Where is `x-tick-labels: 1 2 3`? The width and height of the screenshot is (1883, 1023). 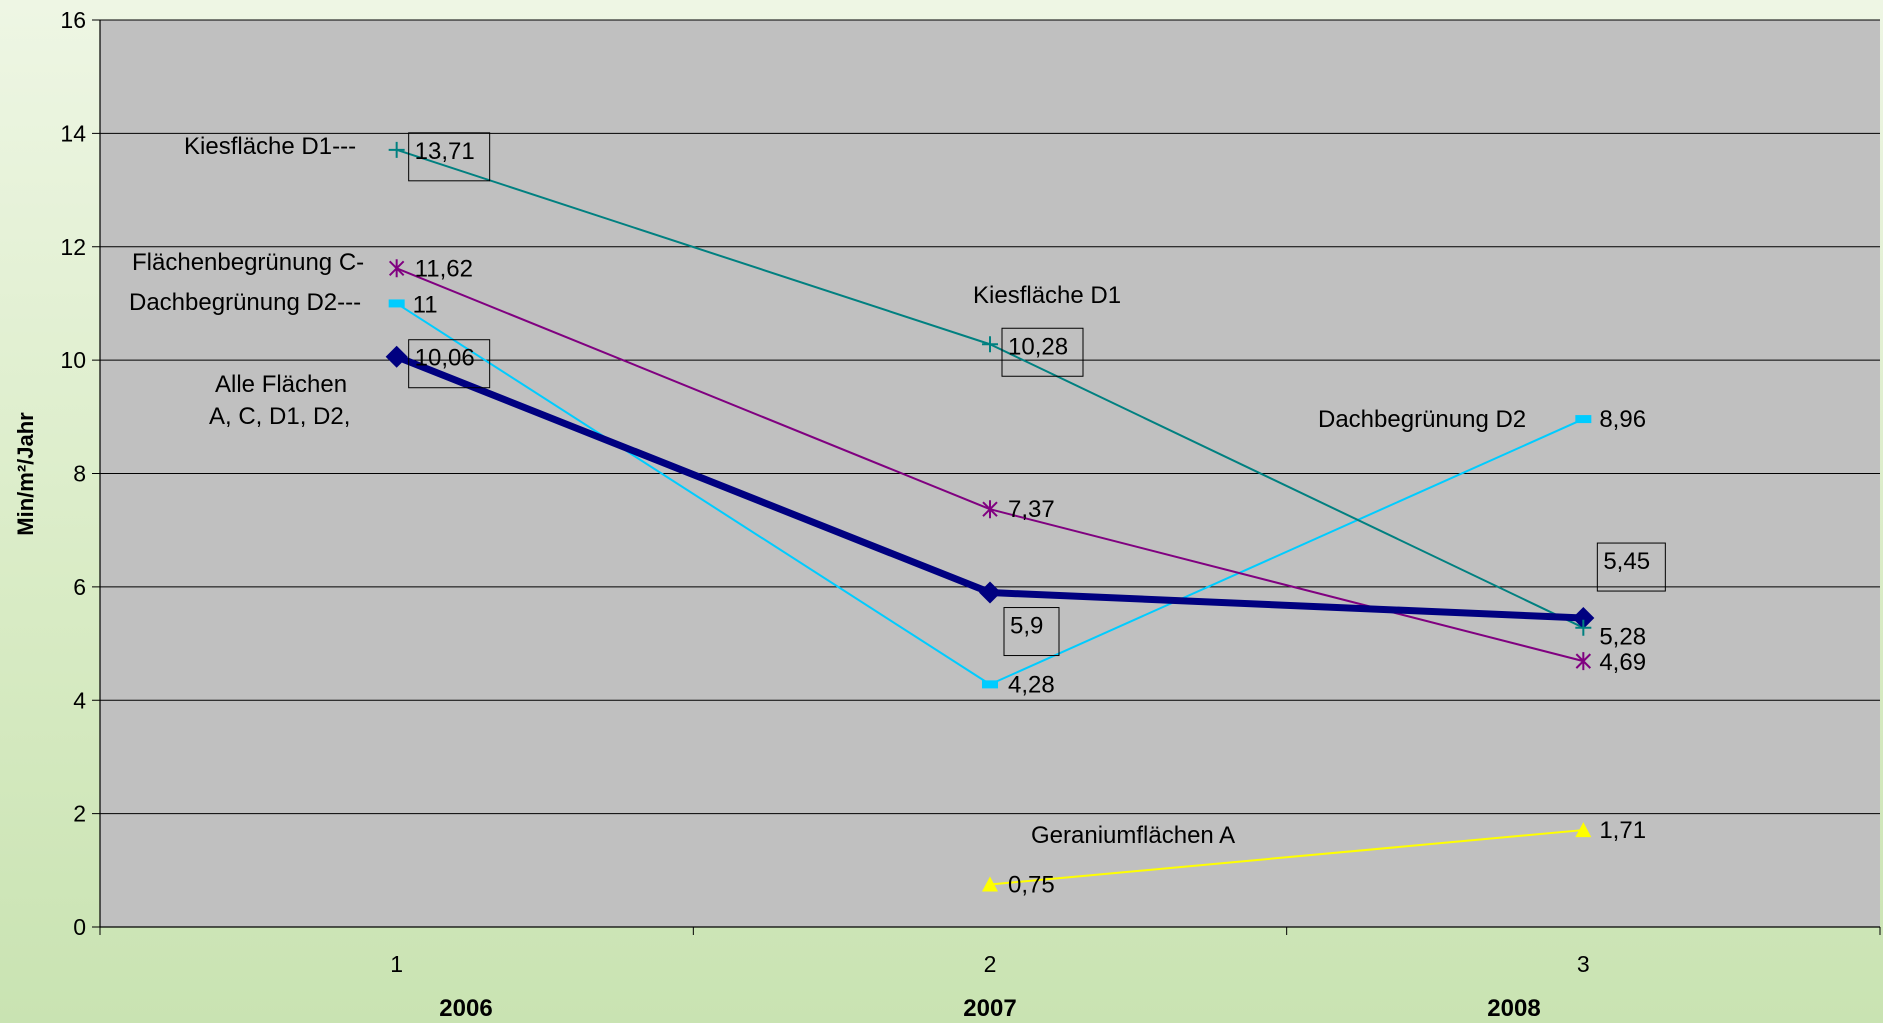 x-tick-labels: 1 2 3 is located at coordinates (989, 964).